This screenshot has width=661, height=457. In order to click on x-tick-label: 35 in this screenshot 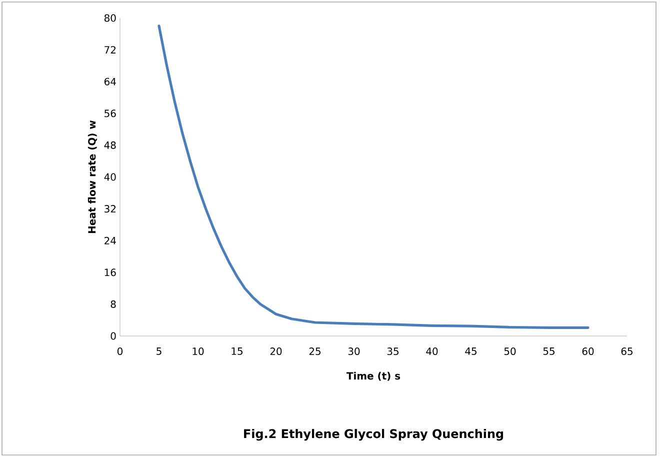, I will do `click(392, 352)`.